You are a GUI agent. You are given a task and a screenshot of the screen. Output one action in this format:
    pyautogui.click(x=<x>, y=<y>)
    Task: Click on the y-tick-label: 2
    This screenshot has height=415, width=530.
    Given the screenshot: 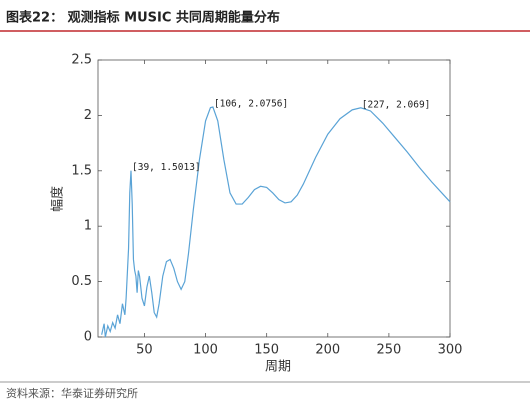 What is the action you would take?
    pyautogui.click(x=88, y=115)
    